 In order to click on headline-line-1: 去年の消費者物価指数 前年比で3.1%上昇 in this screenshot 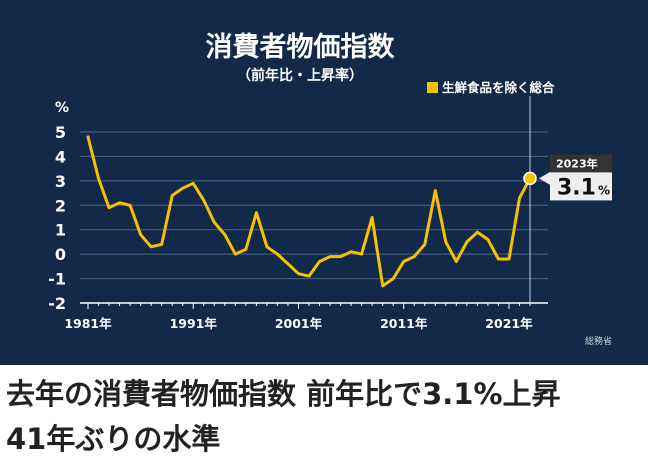, I will do `click(283, 394)`.